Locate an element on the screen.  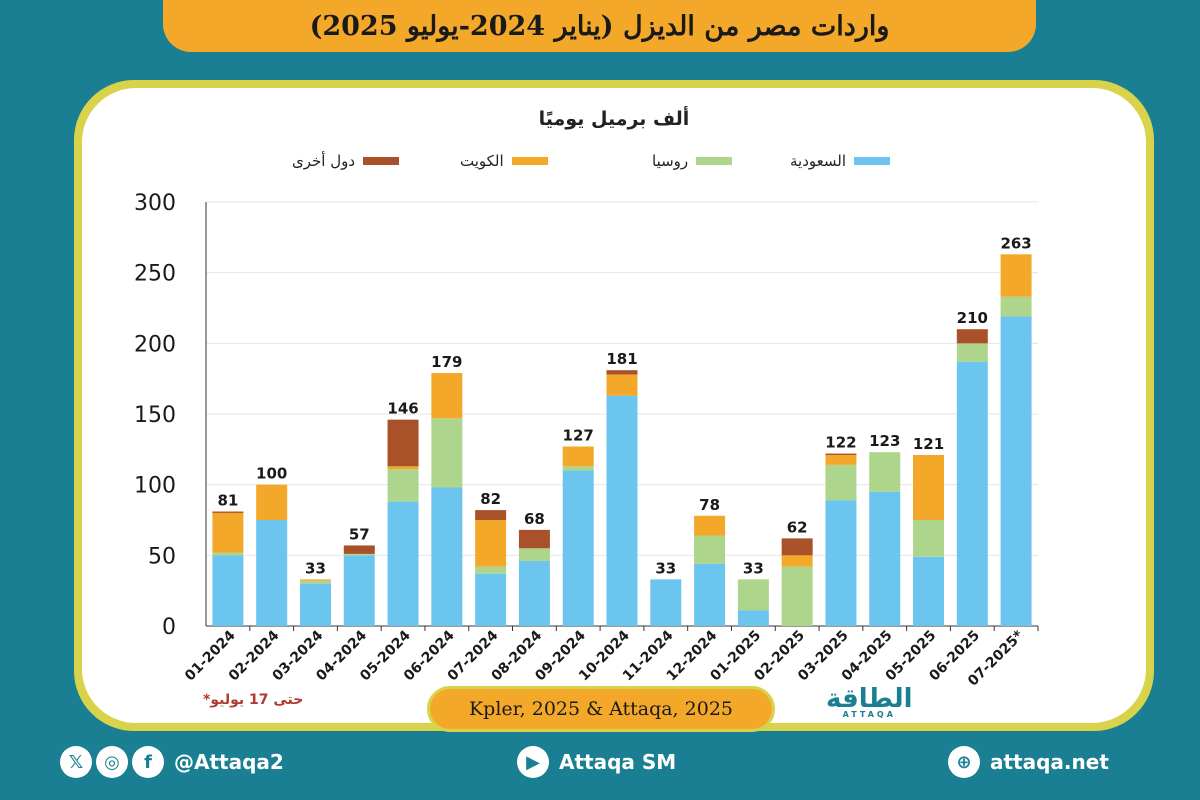
youtube-handle: Attaqa SM is located at coordinates (618, 762).